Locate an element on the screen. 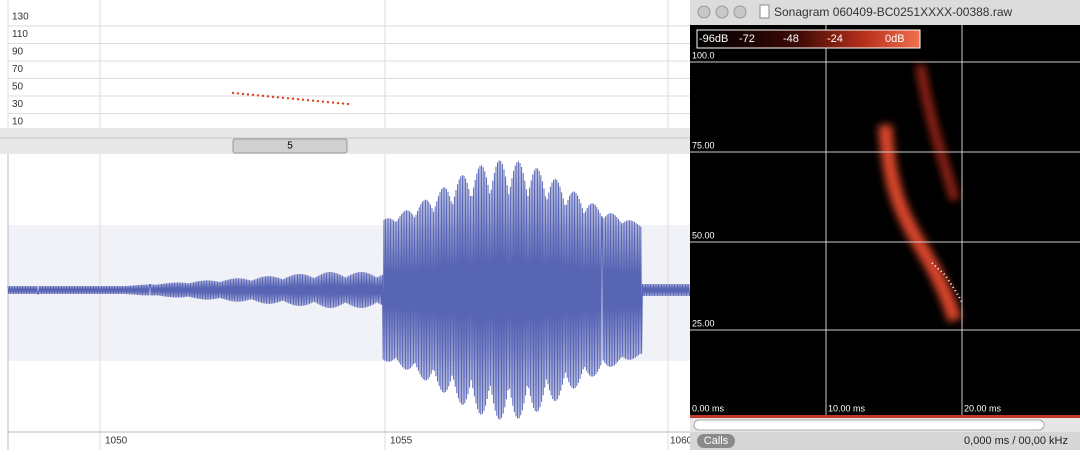 This screenshot has width=1080, height=455. calls-label: Calls is located at coordinates (716, 441).